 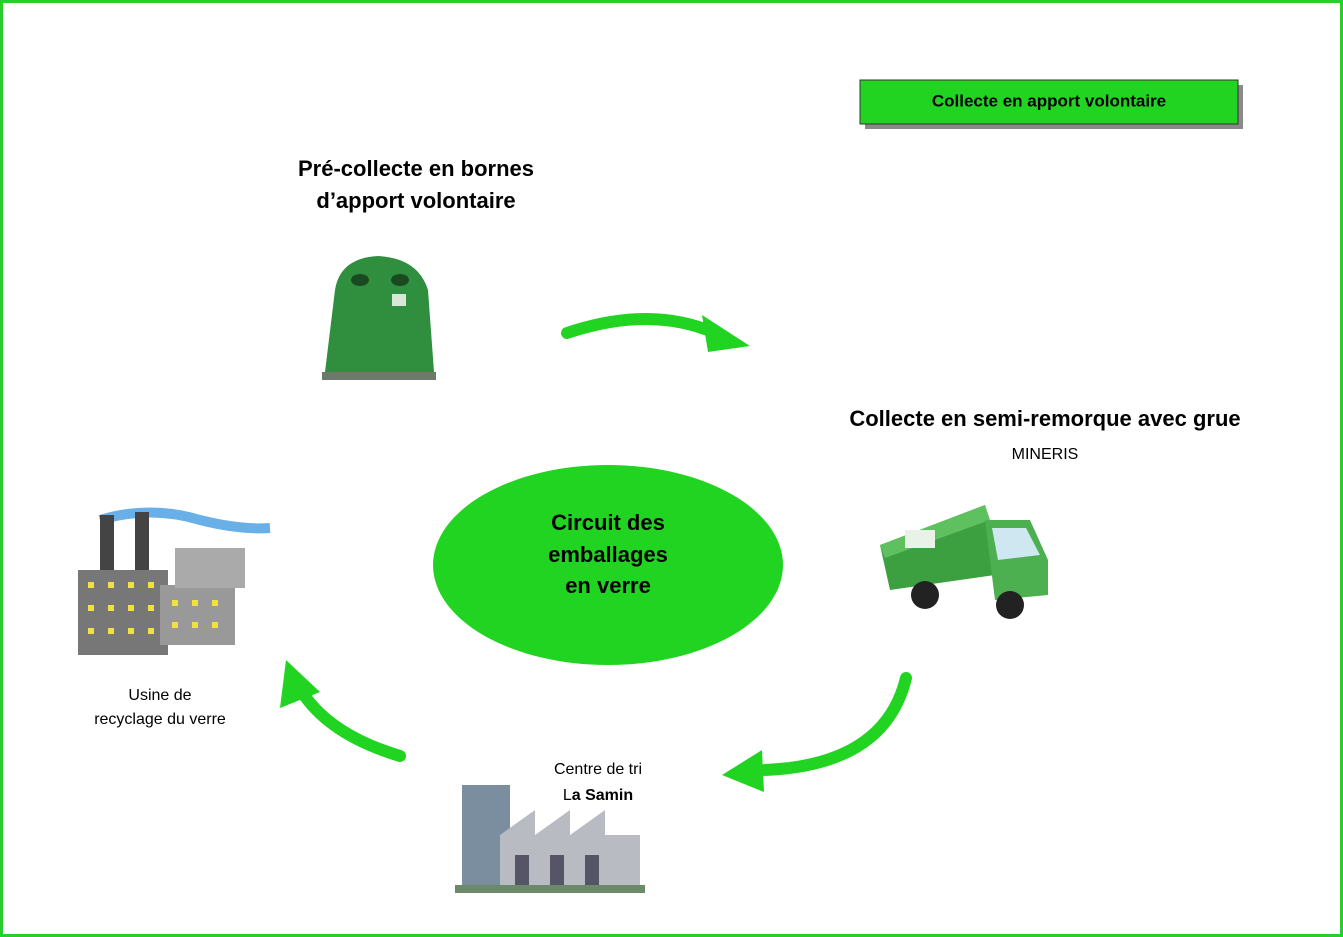 What do you see at coordinates (1045, 454) in the screenshot?
I see `step-subtitle: MINERIS` at bounding box center [1045, 454].